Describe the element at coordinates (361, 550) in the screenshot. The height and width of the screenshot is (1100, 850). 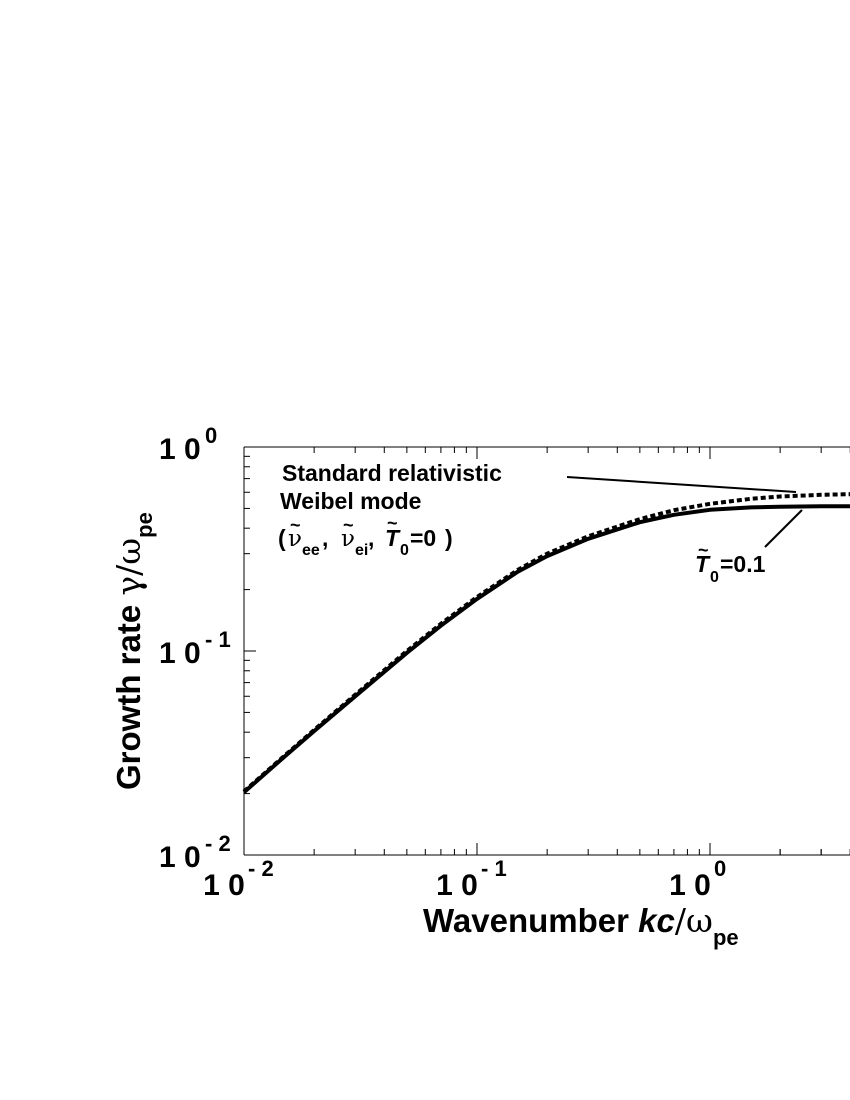
I see `svg-text: ei` at that location.